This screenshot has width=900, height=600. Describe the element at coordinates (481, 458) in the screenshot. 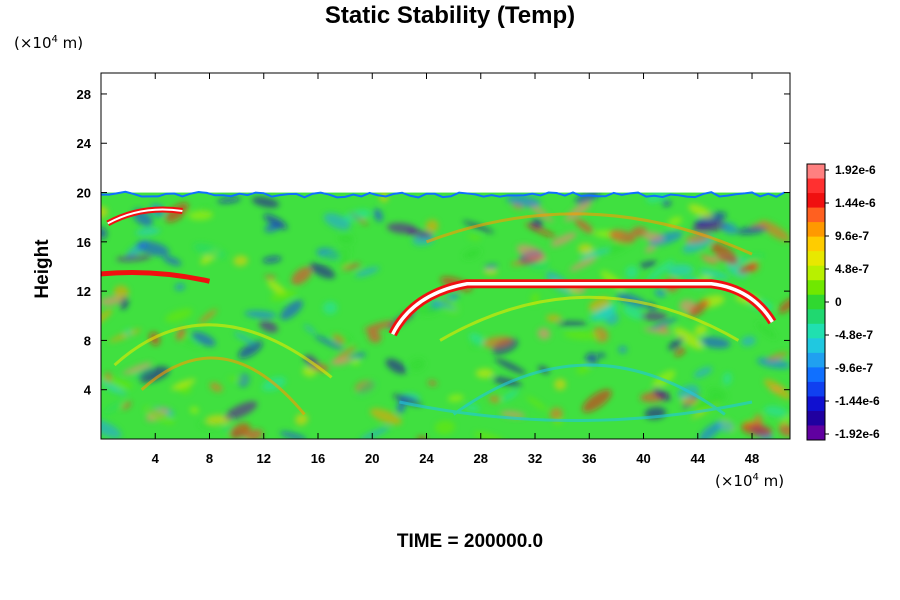

I see `x-tick-label: 28` at that location.